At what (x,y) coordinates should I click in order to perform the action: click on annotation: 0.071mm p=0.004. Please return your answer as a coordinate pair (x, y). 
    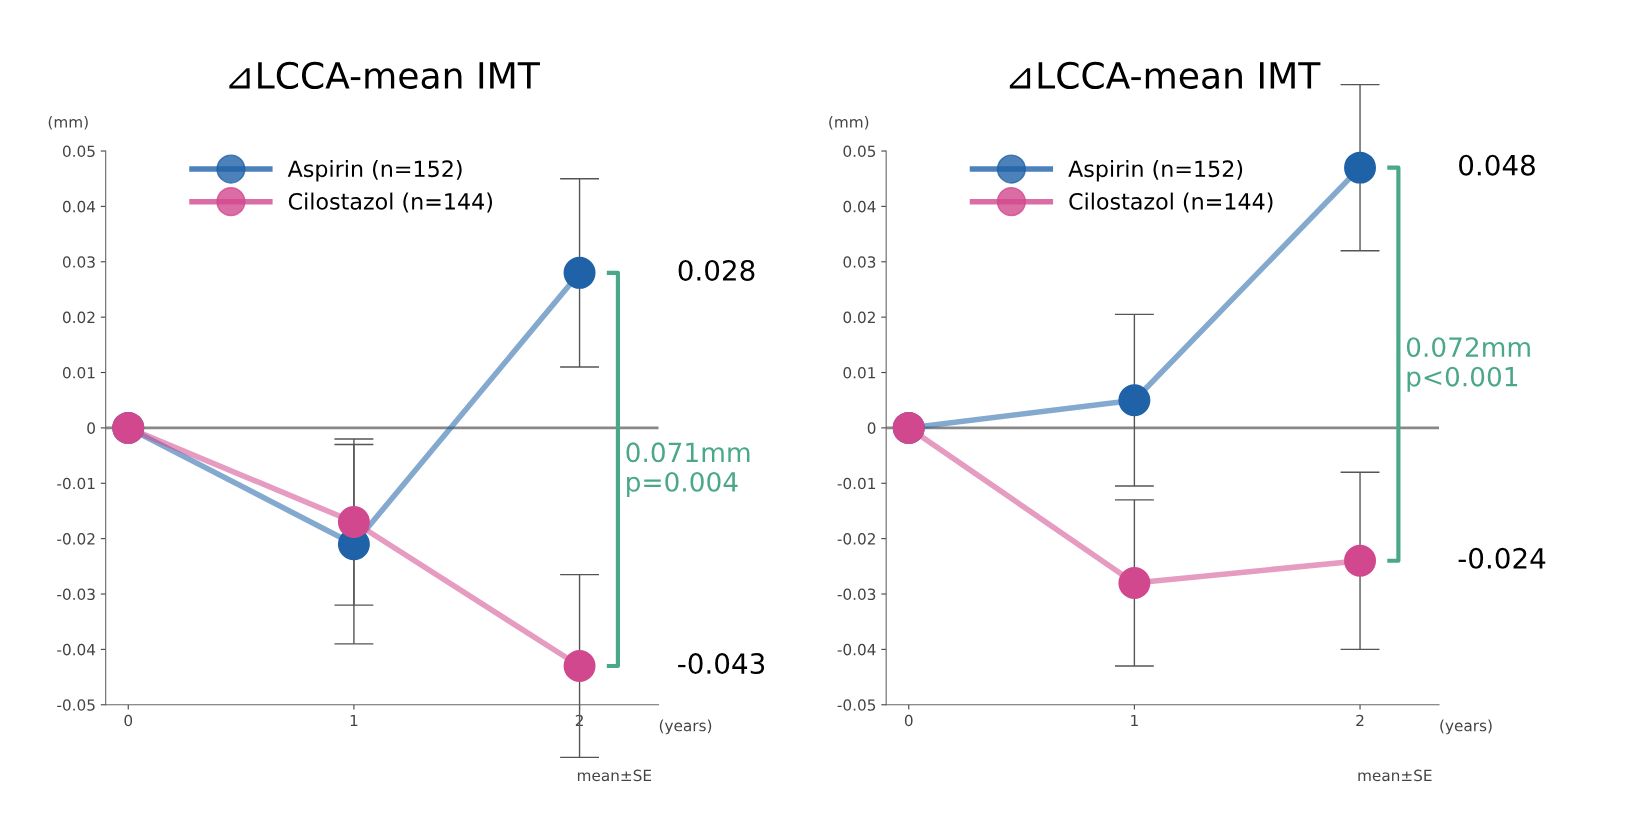
    Looking at the image, I should click on (688, 469).